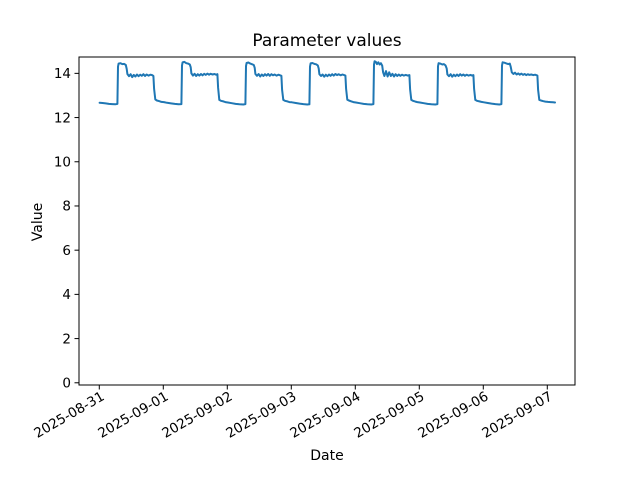 This screenshot has width=640, height=480. Describe the element at coordinates (62, 118) in the screenshot. I see `y-tick-label: 12` at that location.